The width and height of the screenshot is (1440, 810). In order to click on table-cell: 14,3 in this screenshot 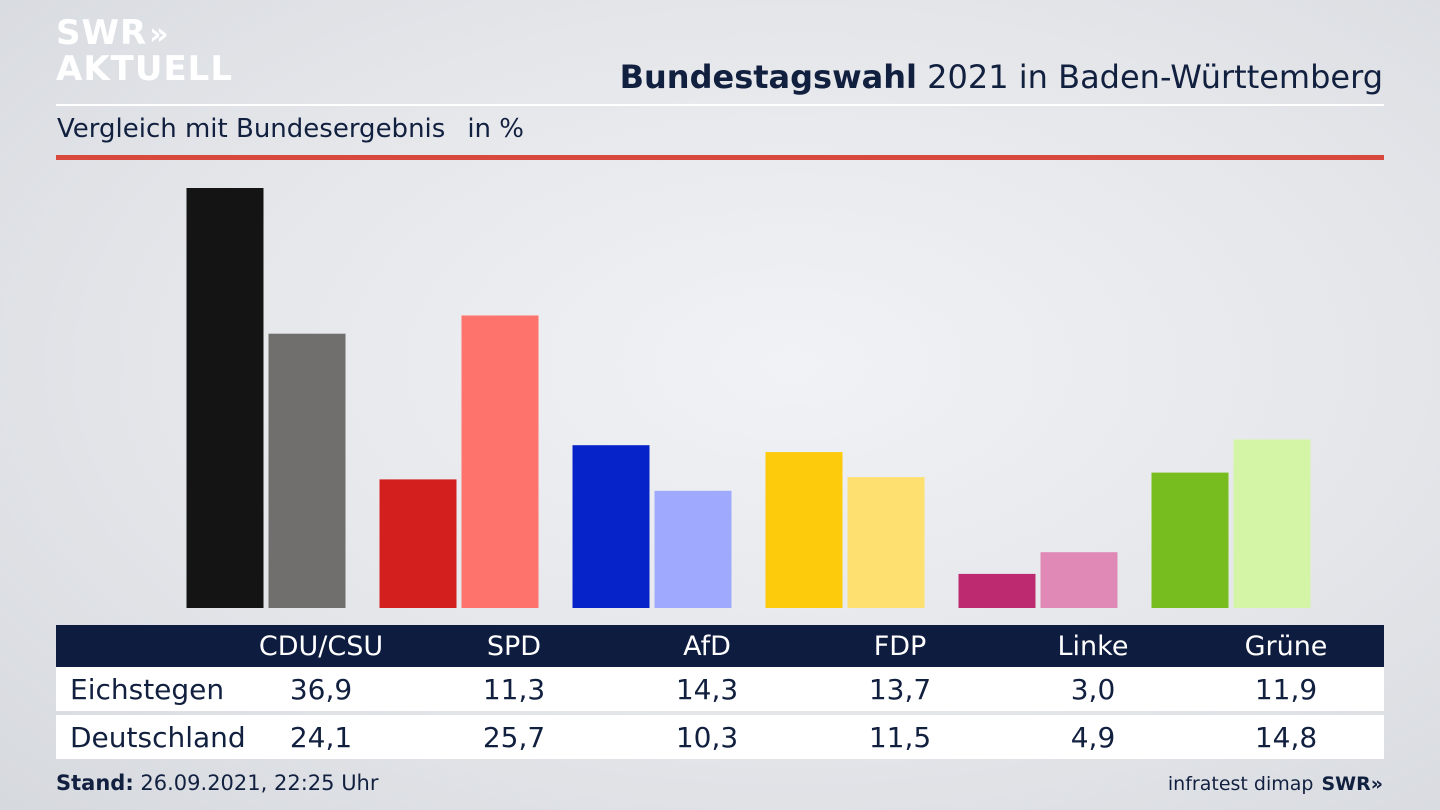, I will do `click(707, 689)`.